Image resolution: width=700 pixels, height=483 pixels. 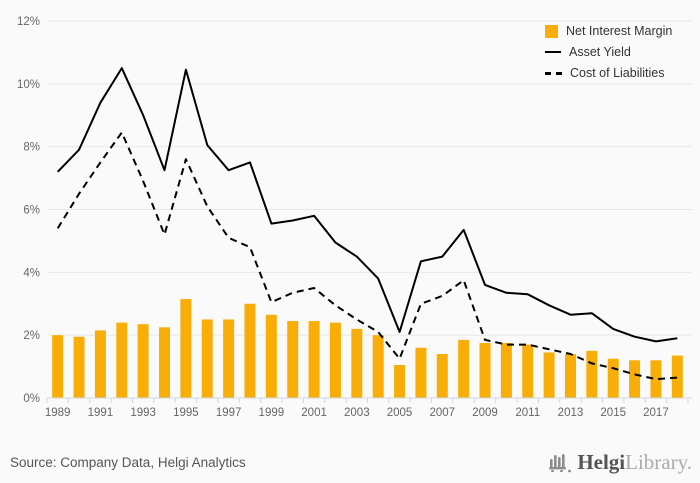 What do you see at coordinates (272, 413) in the screenshot?
I see `x-axis-label: 1999` at bounding box center [272, 413].